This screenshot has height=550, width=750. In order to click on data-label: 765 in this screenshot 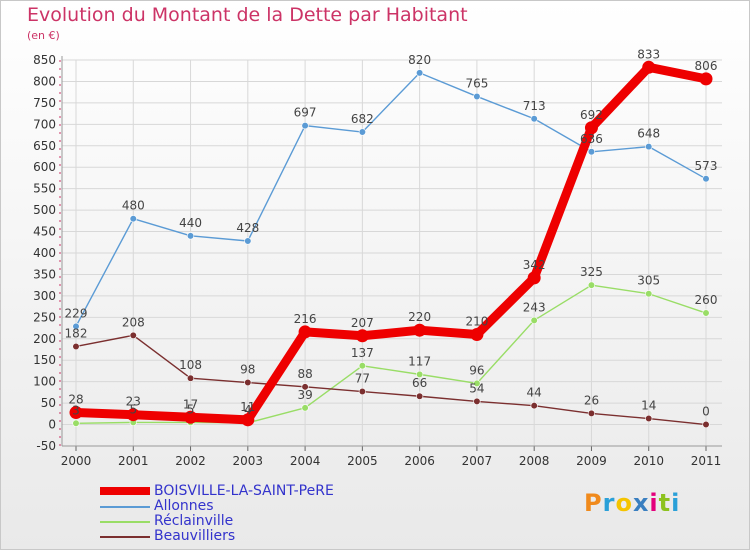, I will do `click(476, 83)`.